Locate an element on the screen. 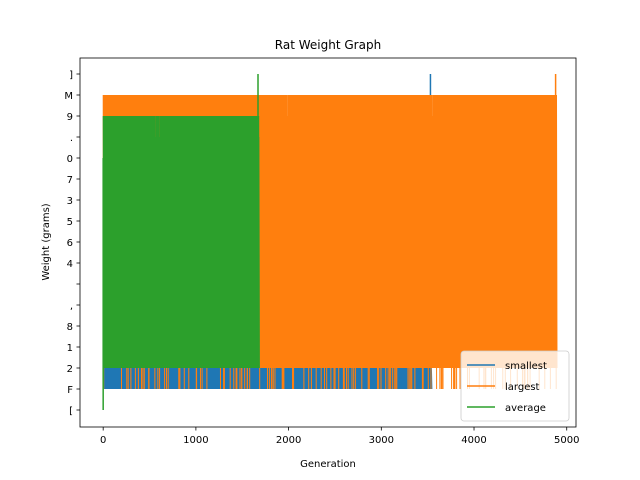  y-tick-label: [ is located at coordinates (71, 411).